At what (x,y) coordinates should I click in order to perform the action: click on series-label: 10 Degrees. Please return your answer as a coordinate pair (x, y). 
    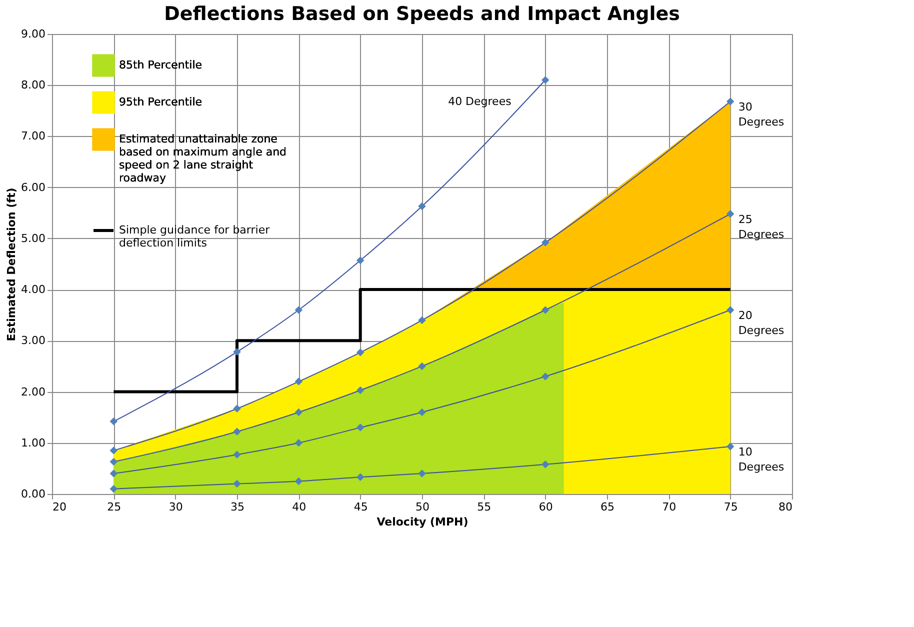
    Looking at the image, I should click on (761, 459).